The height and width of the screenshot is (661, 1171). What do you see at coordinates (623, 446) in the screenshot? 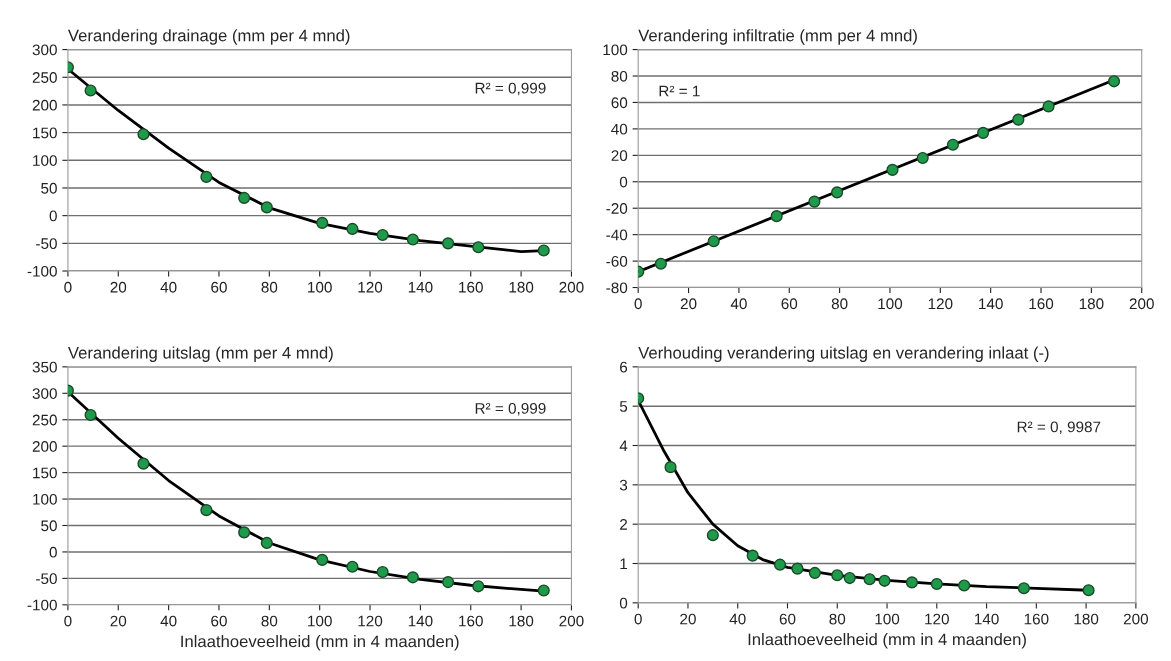
I see `y-tick-label: 4` at bounding box center [623, 446].